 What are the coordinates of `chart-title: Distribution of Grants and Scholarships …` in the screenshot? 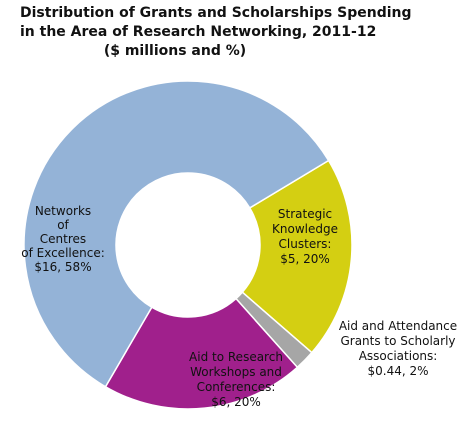 It's located at (216, 32).